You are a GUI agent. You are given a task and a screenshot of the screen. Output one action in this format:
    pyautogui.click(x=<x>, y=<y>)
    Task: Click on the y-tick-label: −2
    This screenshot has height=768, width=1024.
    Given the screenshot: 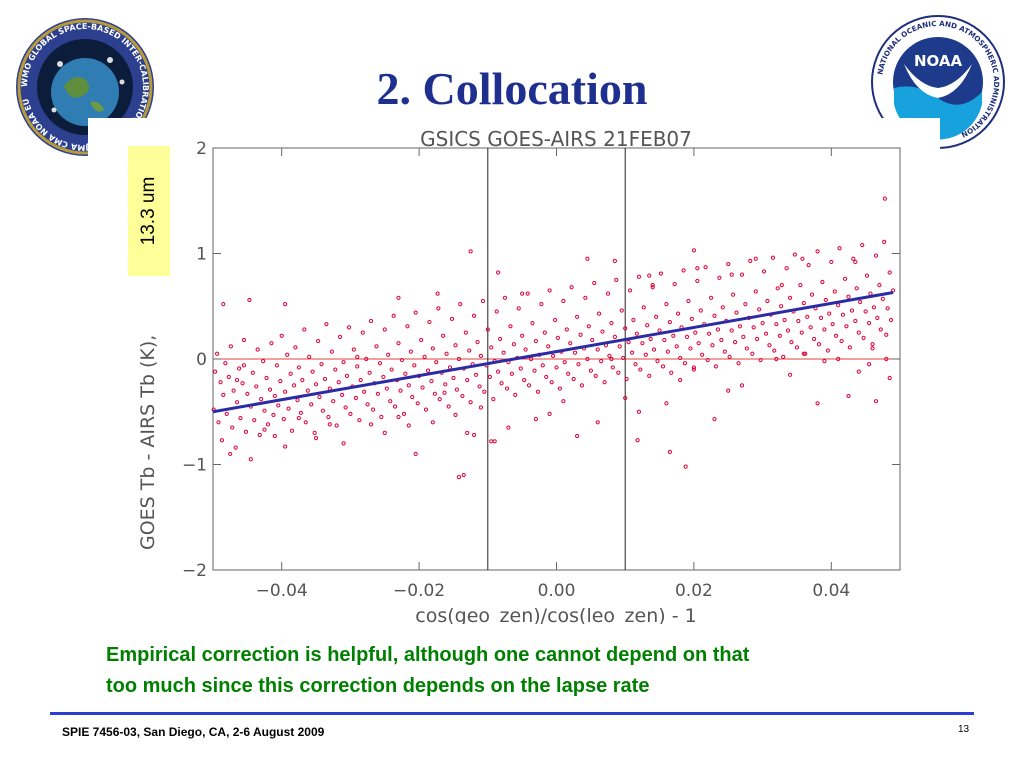 What is the action you would take?
    pyautogui.click(x=194, y=571)
    